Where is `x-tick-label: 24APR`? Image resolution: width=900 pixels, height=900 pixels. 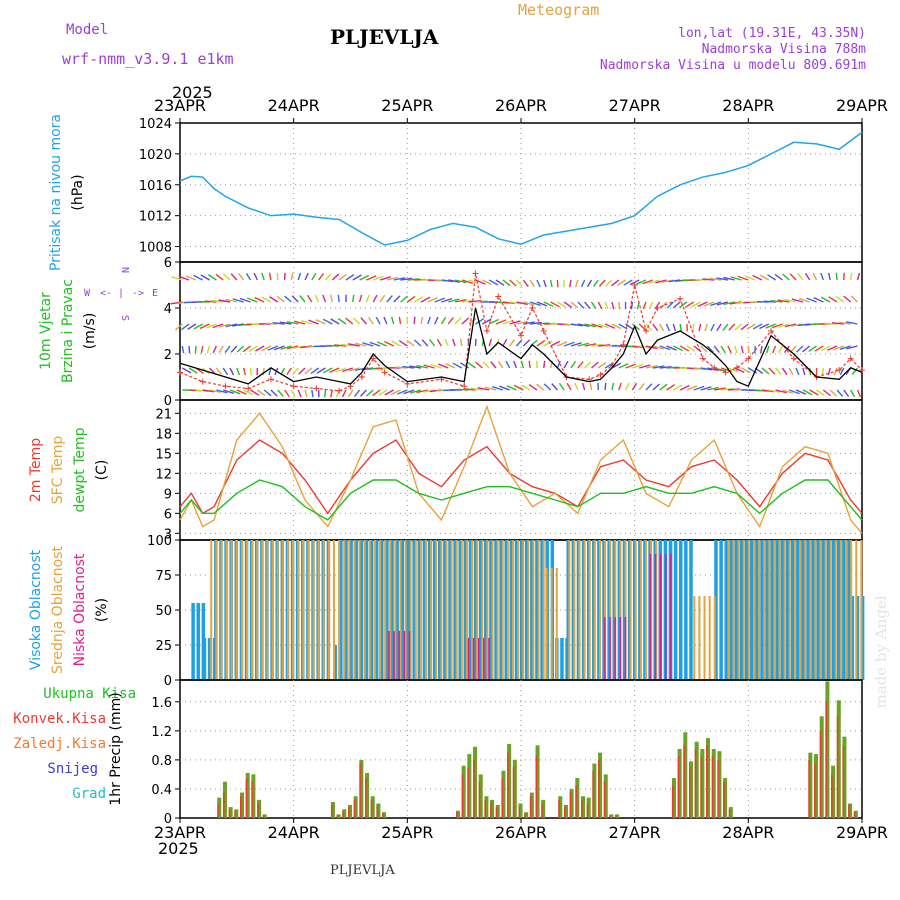
x-tick-label: 24APR is located at coordinates (294, 832).